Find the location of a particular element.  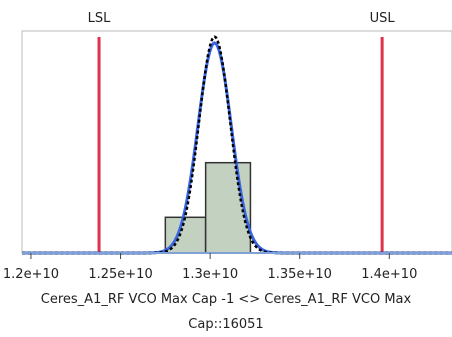

x-axis-ticks: 1.2e+10 1.25e+10 1.3e+10 1.35e+10 1.4e+10 is located at coordinates (210, 267).